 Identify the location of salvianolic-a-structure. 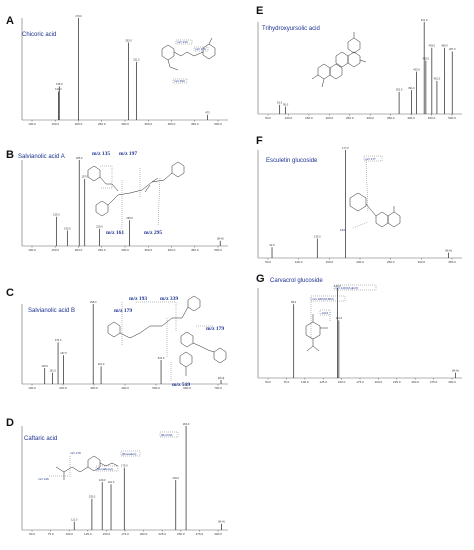
(136, 189).